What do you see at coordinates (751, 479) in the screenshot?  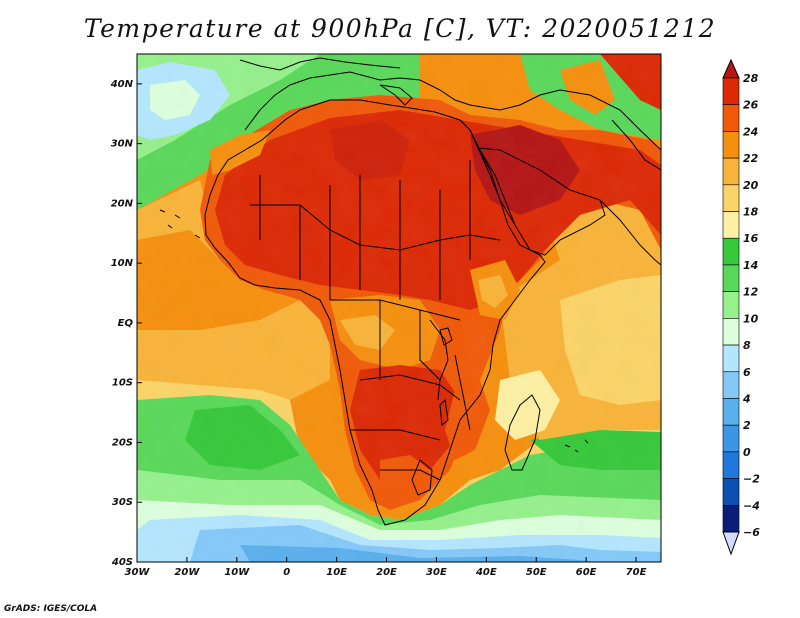 I see `colorbar-label: −2` at bounding box center [751, 479].